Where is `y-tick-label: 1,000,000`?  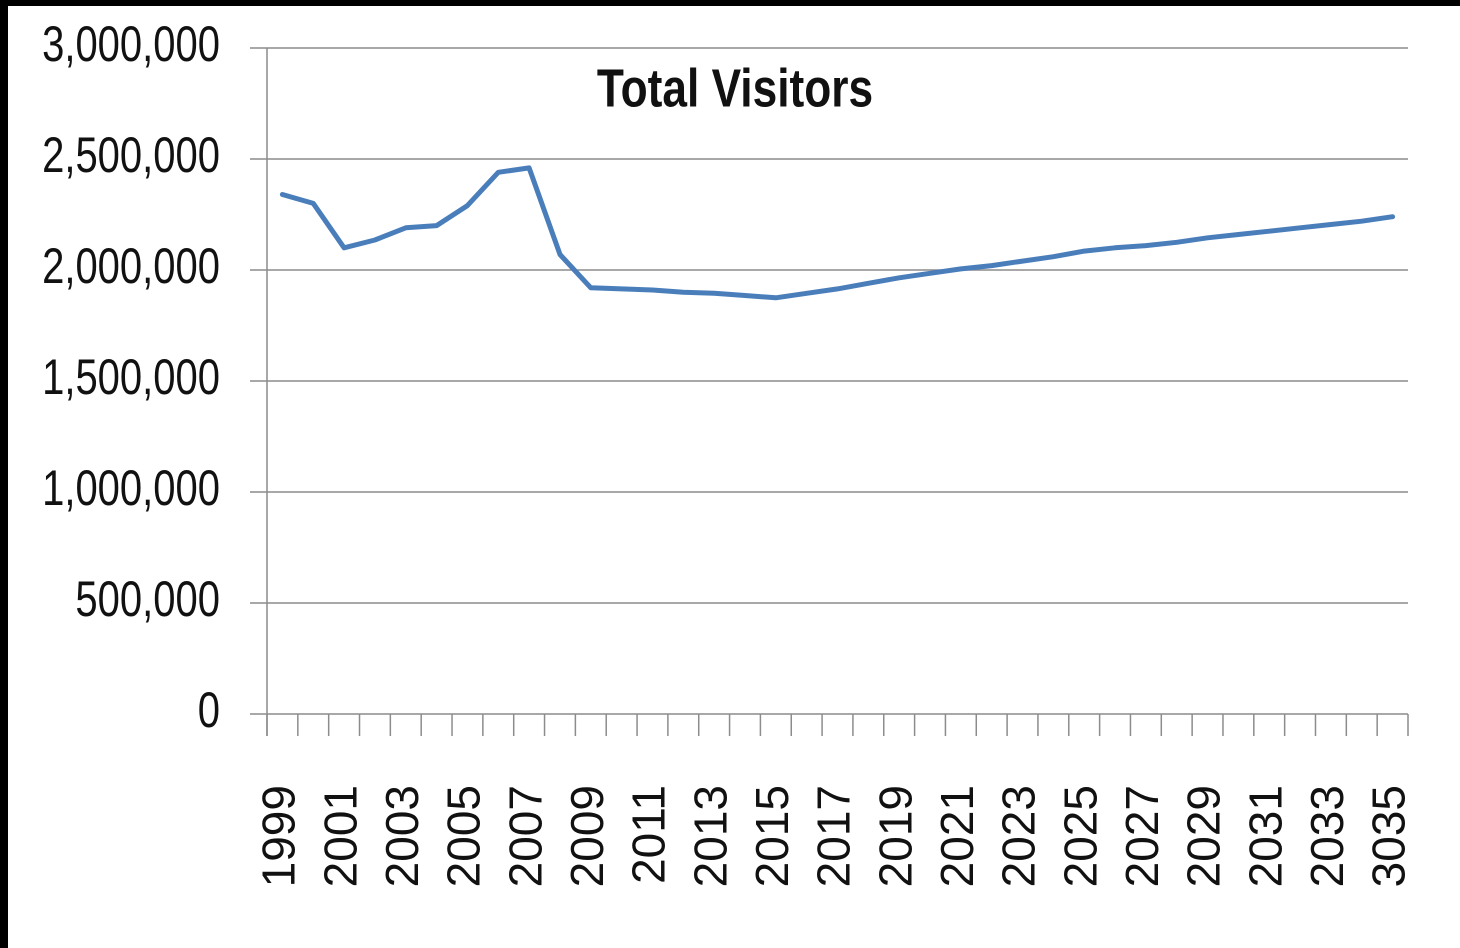 y-tick-label: 1,000,000 is located at coordinates (131, 488).